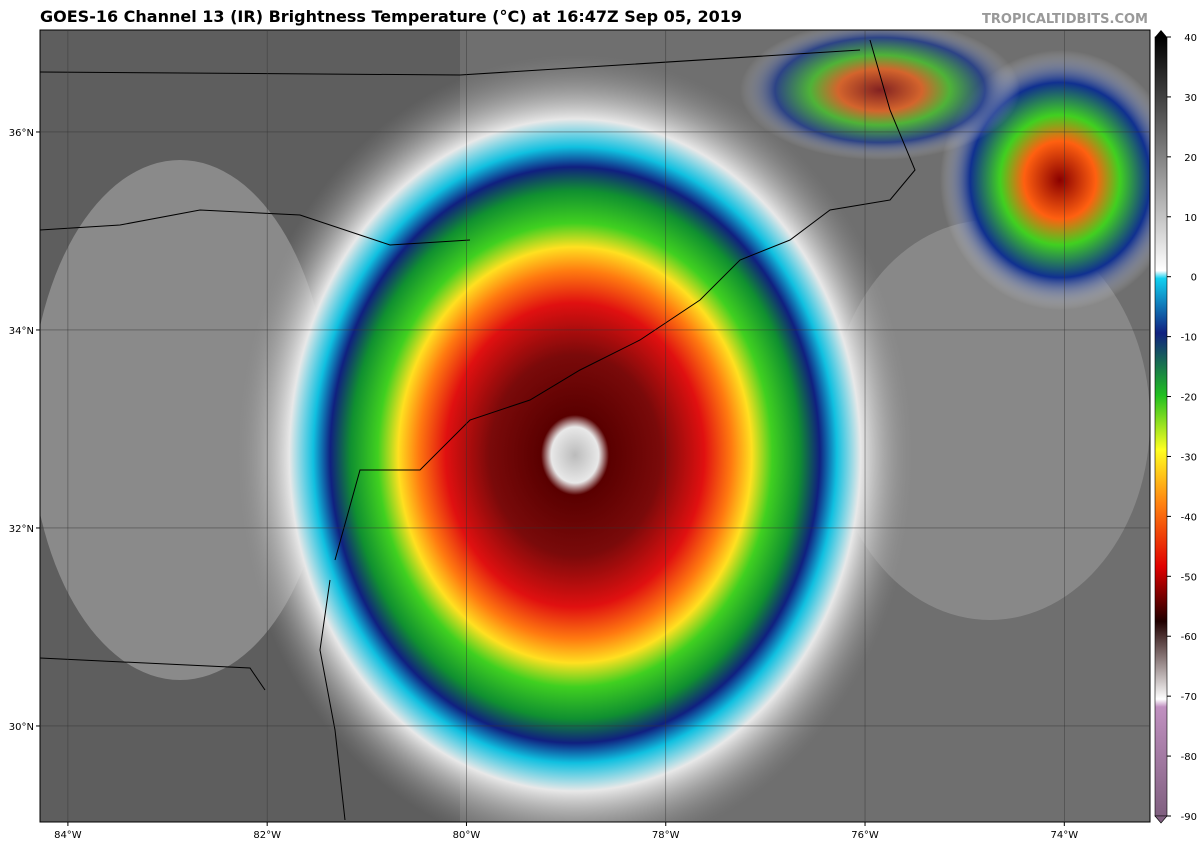 The image size is (1200, 849). Describe the element at coordinates (1065, 19) in the screenshot. I see `watermark: TROPICALTIDBITS.COM` at that location.